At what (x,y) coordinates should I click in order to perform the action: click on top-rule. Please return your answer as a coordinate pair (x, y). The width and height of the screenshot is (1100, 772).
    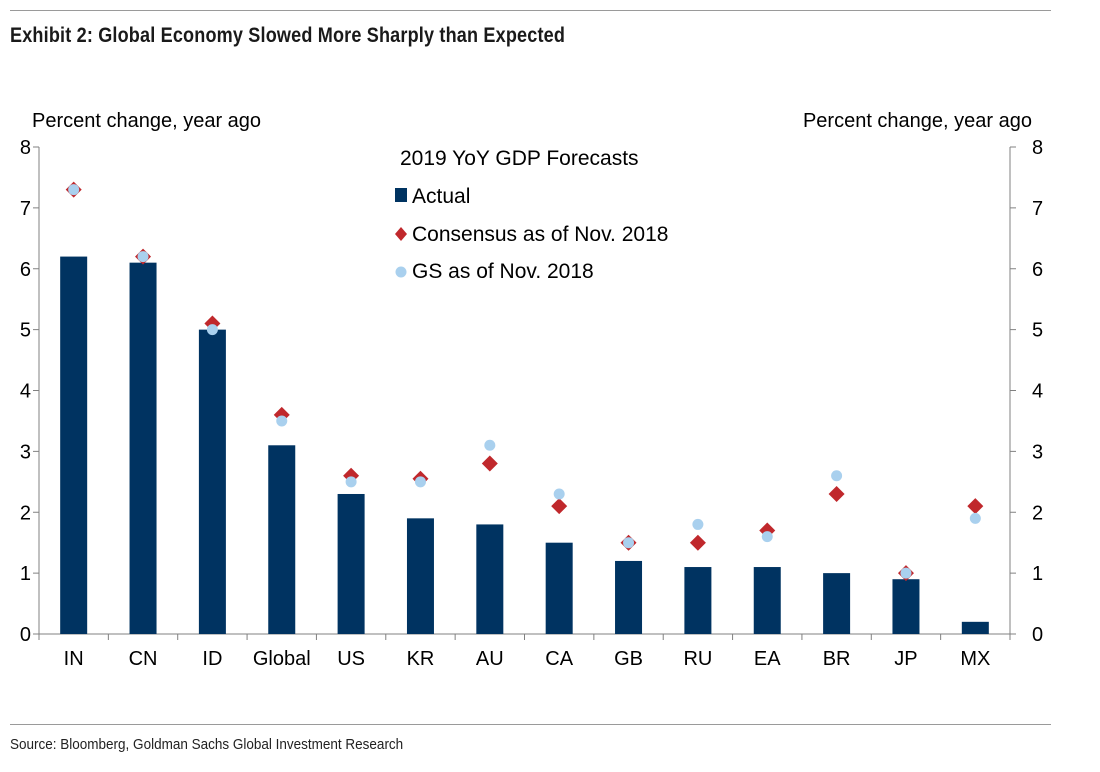
    Looking at the image, I should click on (530, 10).